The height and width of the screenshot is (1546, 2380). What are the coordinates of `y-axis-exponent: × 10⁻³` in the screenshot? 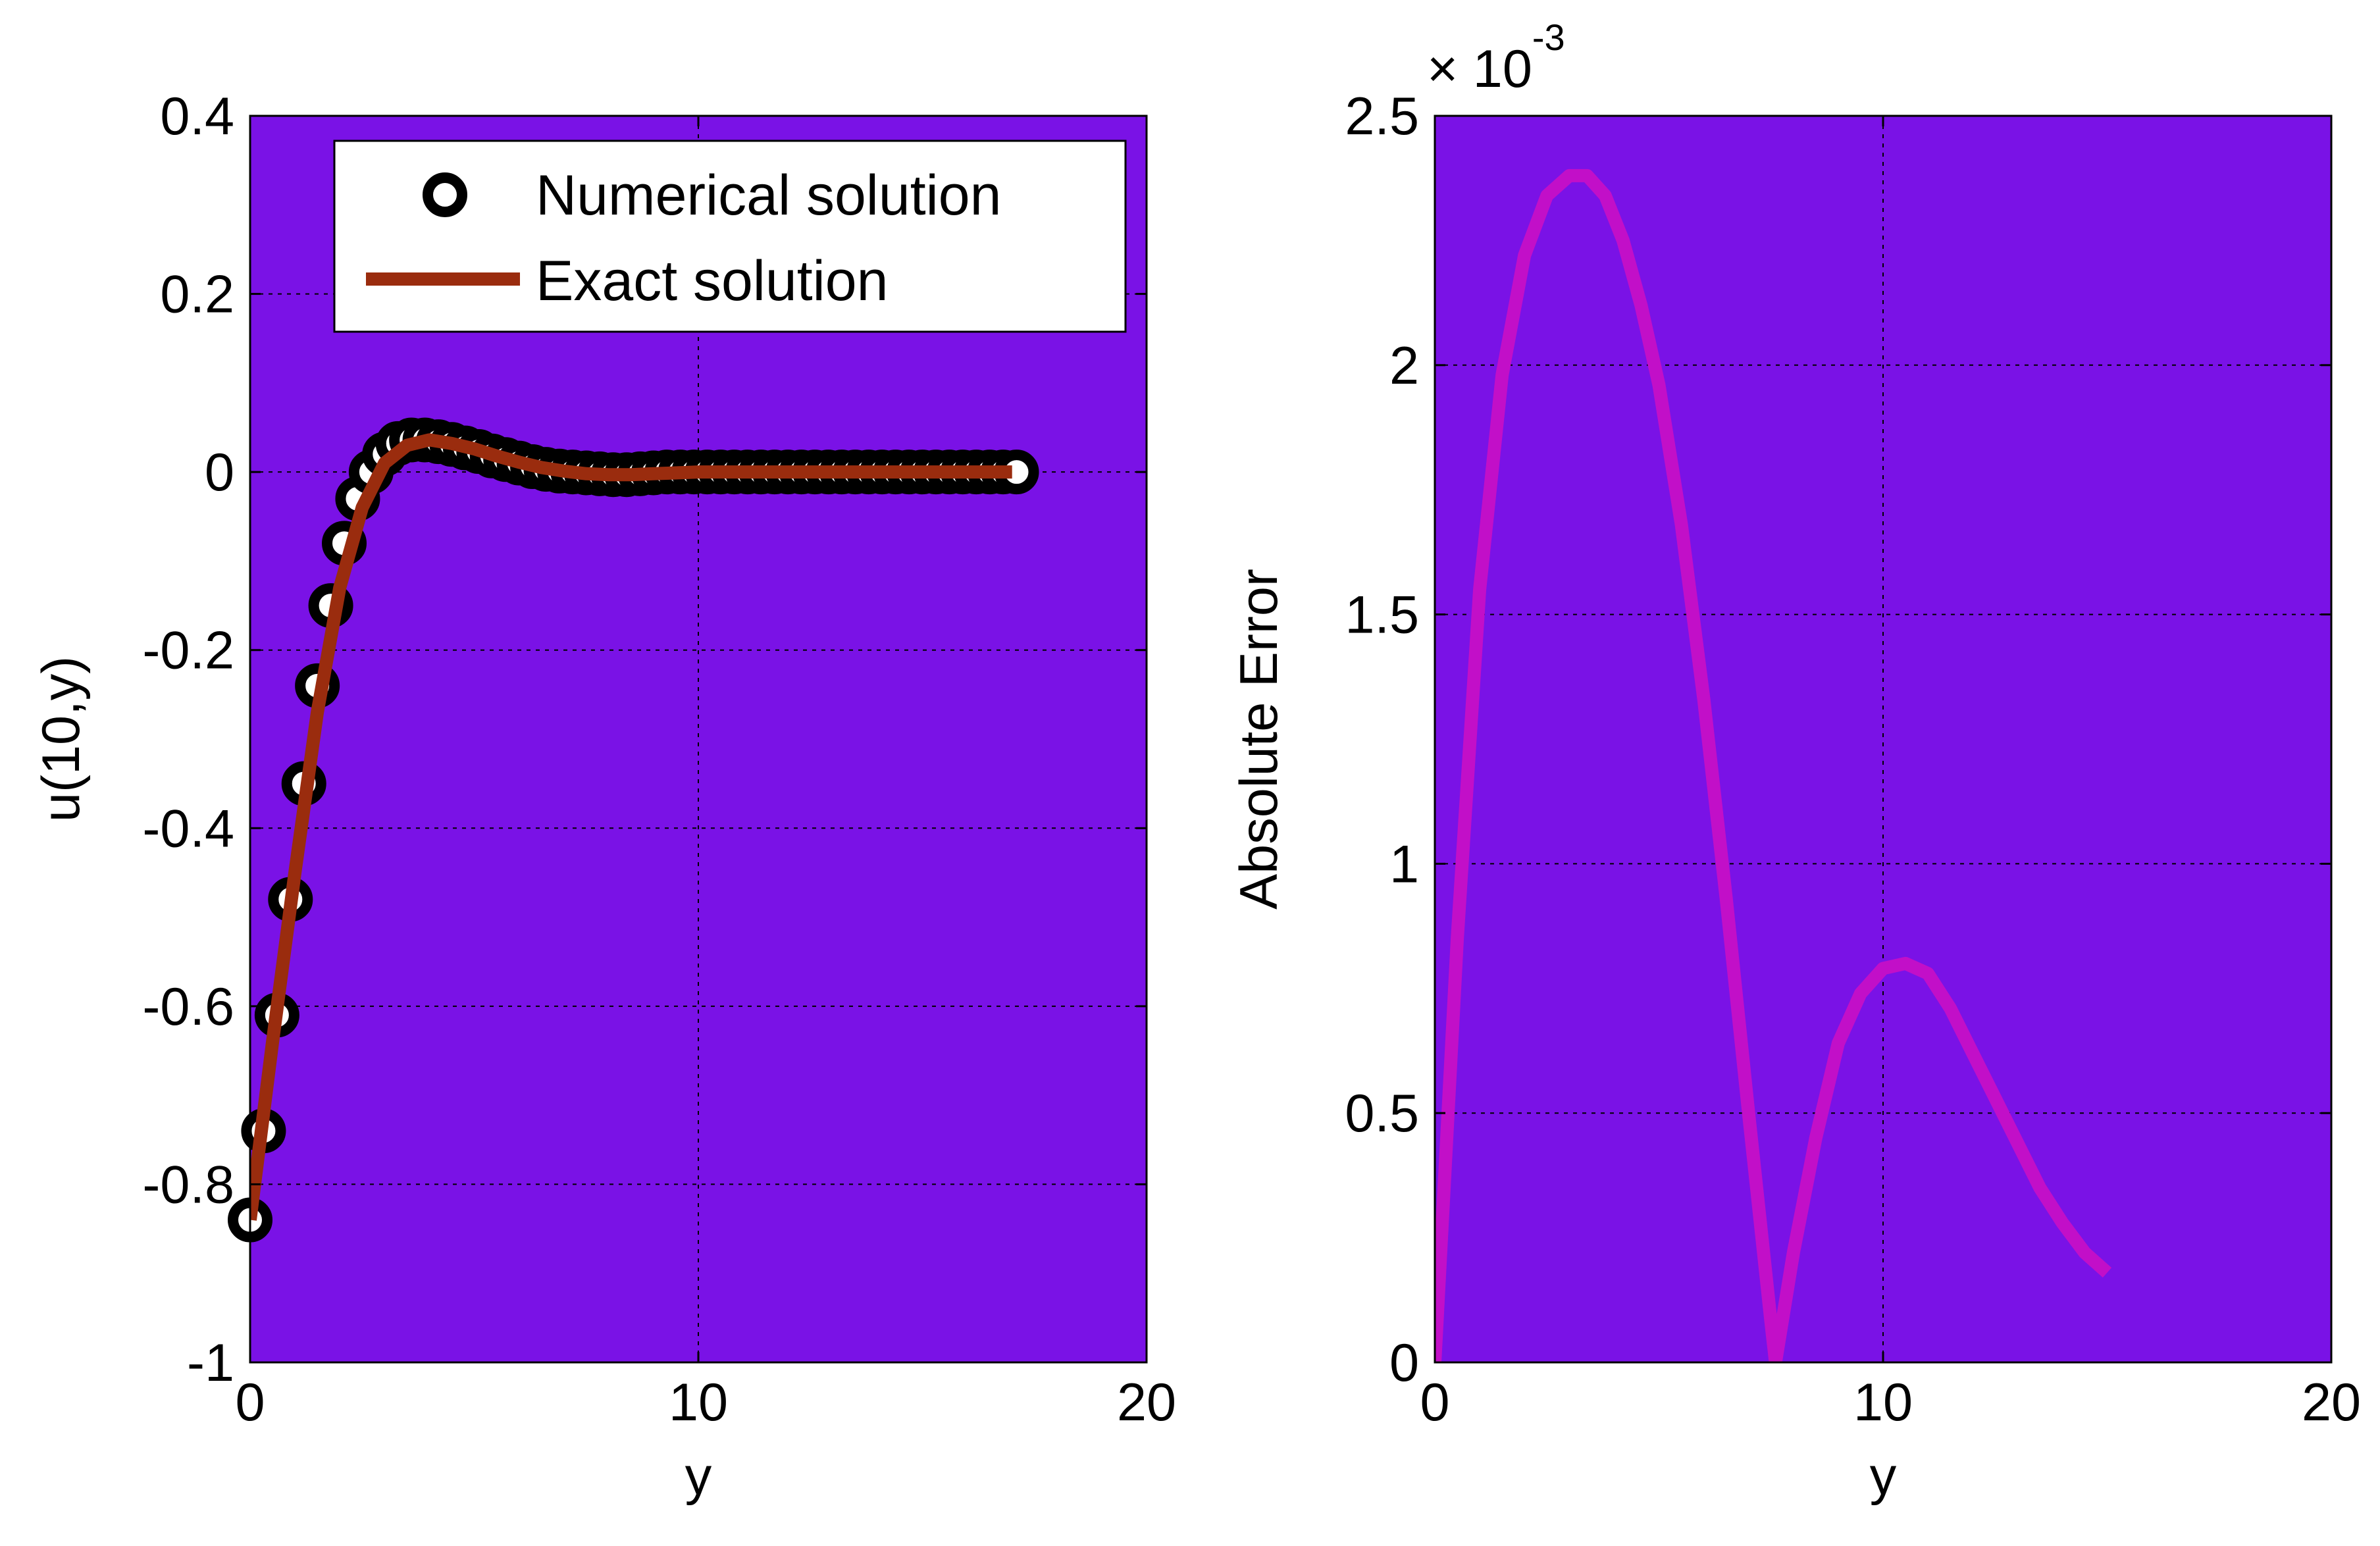 It's located at (1496, 58).